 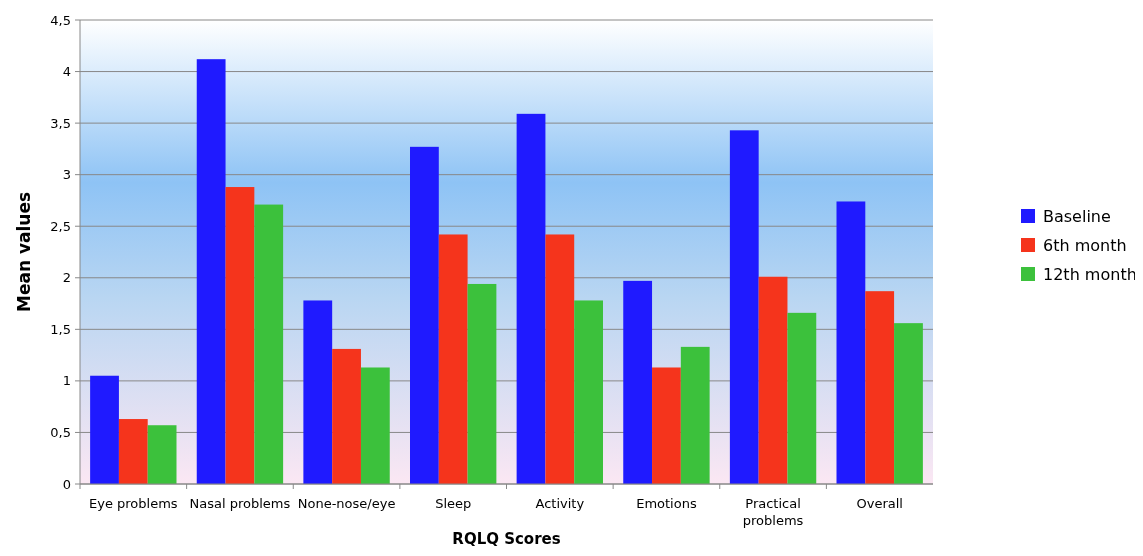 What do you see at coordinates (773, 512) in the screenshot?
I see `x-tick-label: Practical problems` at bounding box center [773, 512].